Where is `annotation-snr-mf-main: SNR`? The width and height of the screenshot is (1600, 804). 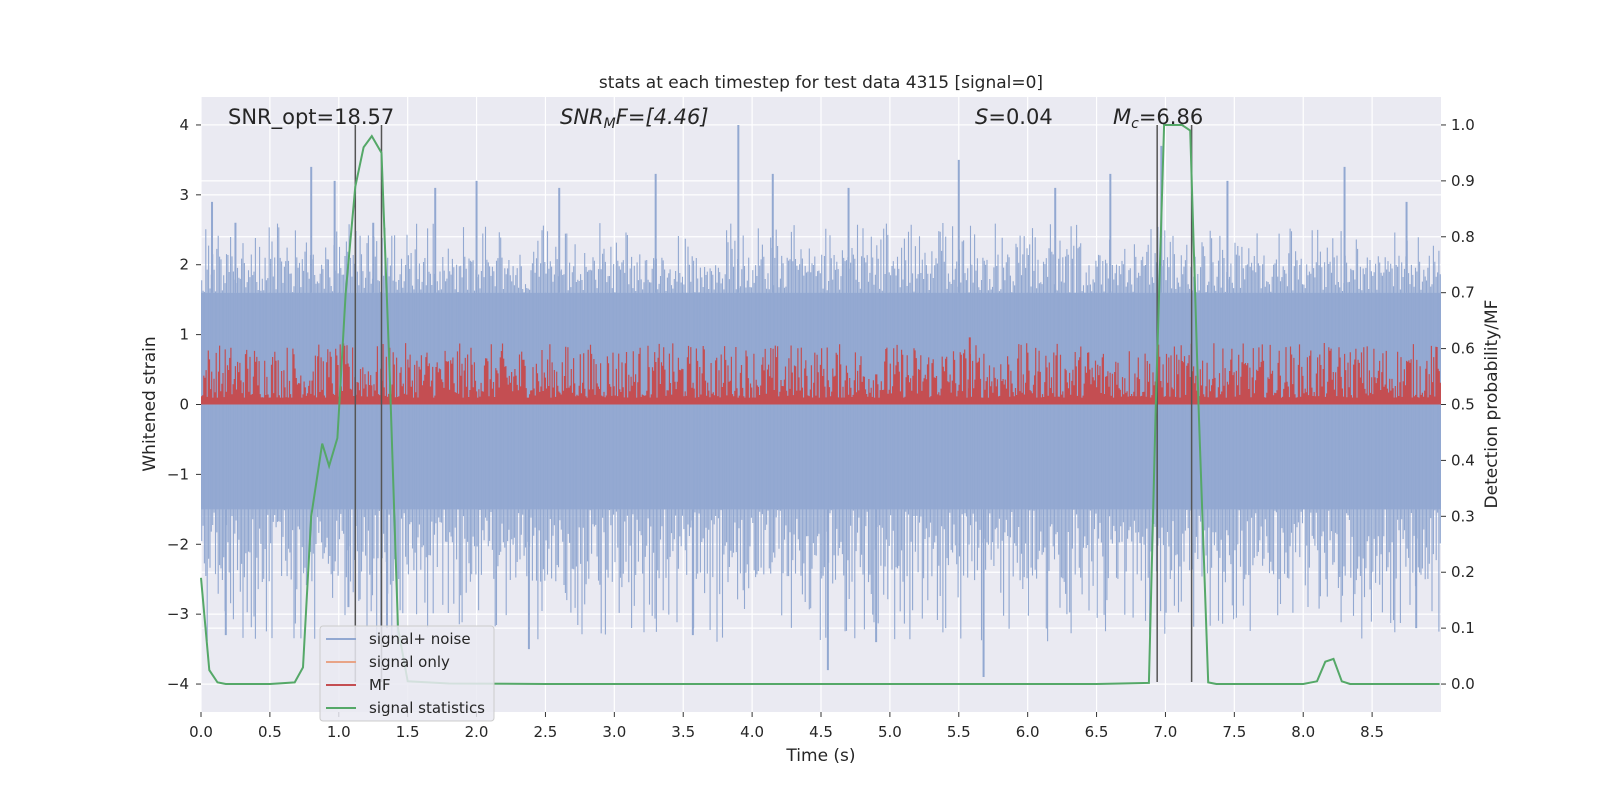 annotation-snr-mf-main: SNR is located at coordinates (582, 117).